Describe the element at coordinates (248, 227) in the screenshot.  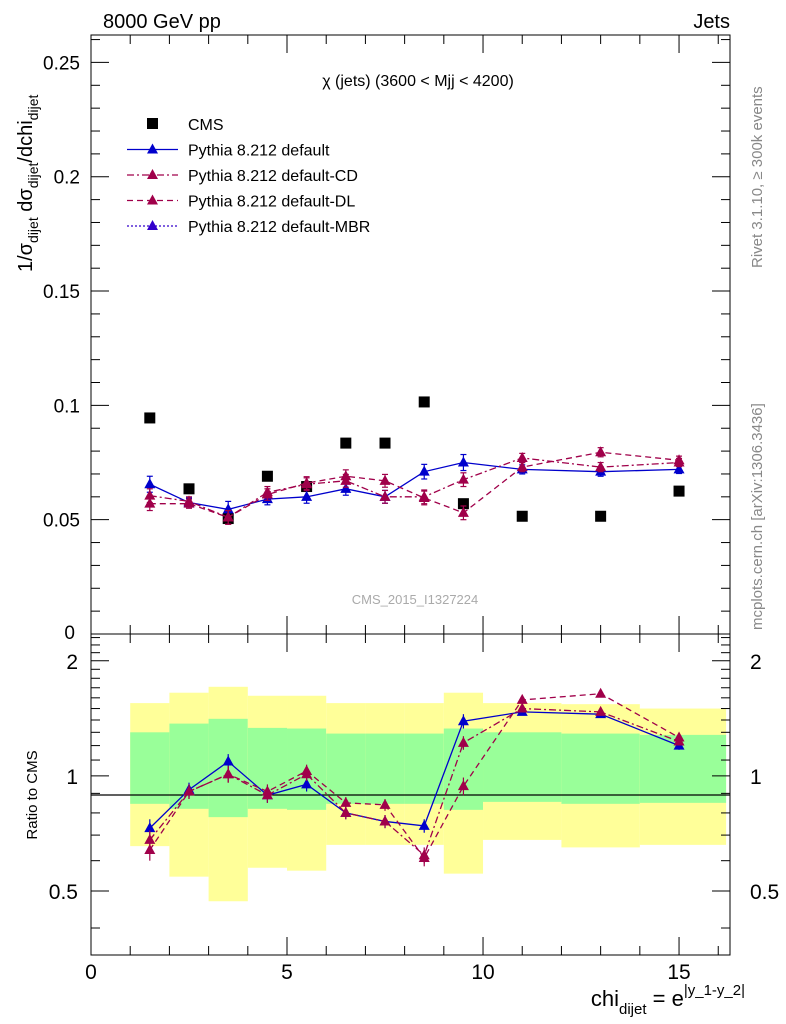
I see `legend-item: Pythia 8.212 default-MBR` at that location.